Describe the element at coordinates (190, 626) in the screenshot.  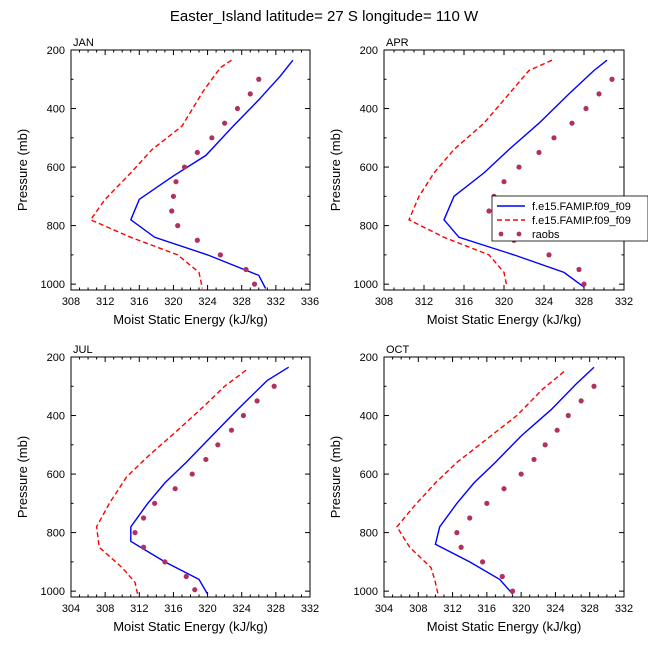
I see `x-axis-label: Moist Static Energy (kJ/kg)` at that location.